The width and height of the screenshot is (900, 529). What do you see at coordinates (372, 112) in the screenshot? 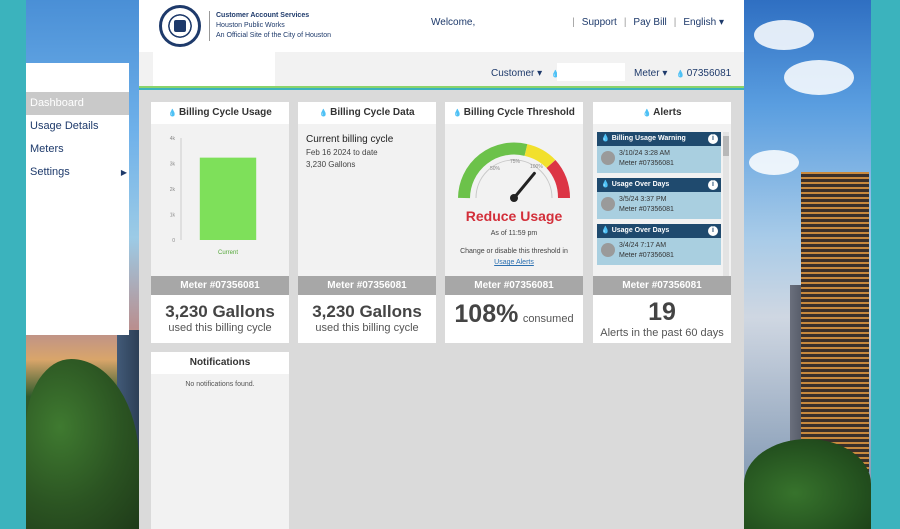
I see `card-title: Billing Cycle Data` at bounding box center [372, 112].